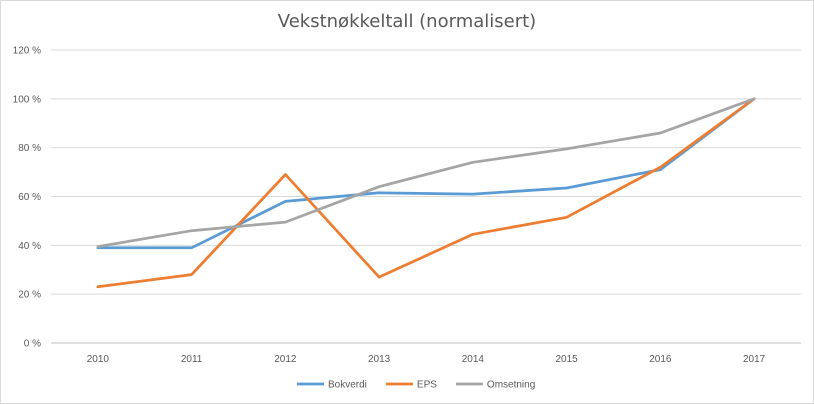 The width and height of the screenshot is (814, 404). Describe the element at coordinates (511, 385) in the screenshot. I see `legend-label-omsetning: Omsetning` at that location.